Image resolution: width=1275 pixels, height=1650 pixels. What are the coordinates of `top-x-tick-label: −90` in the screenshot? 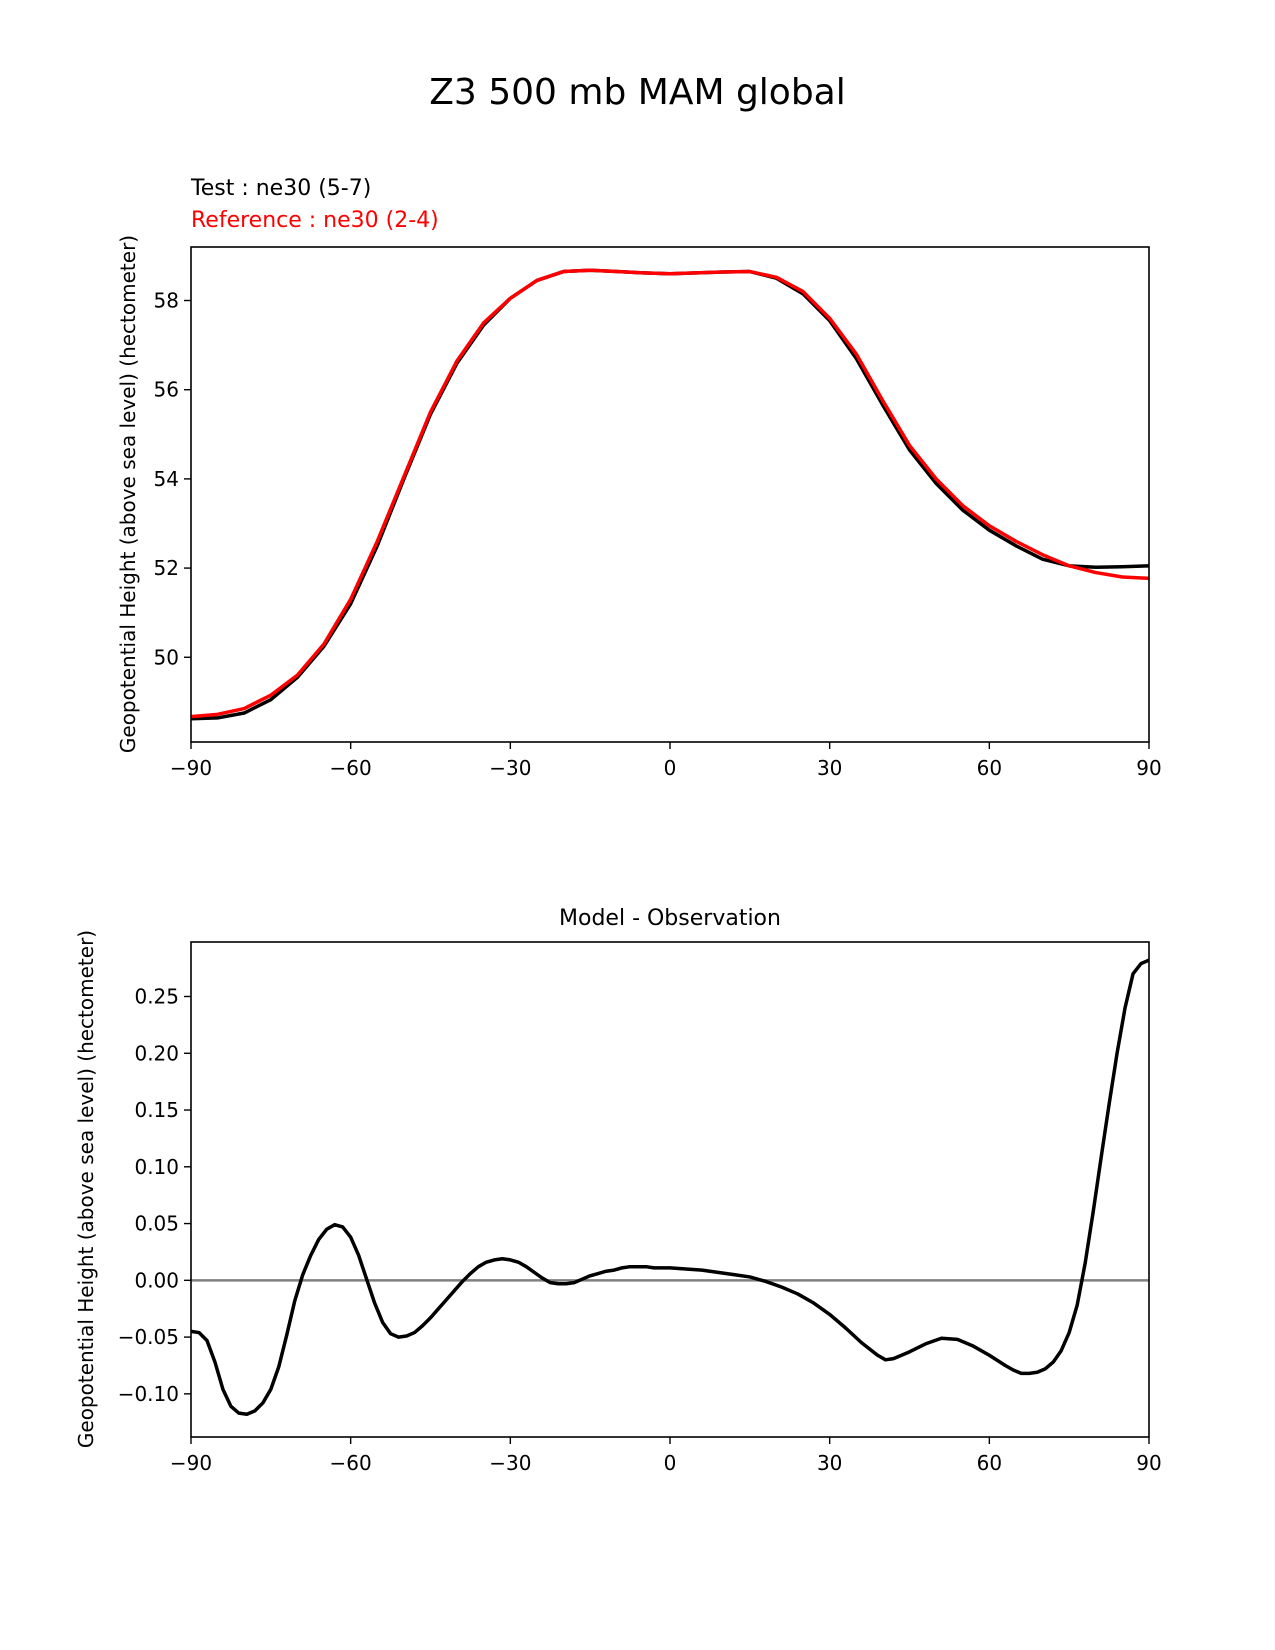 It's located at (191, 768).